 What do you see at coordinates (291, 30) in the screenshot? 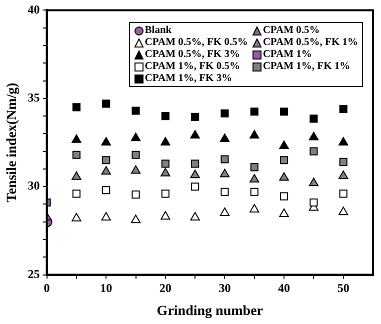
I see `legend-label: CPAM 0.5%` at bounding box center [291, 30].